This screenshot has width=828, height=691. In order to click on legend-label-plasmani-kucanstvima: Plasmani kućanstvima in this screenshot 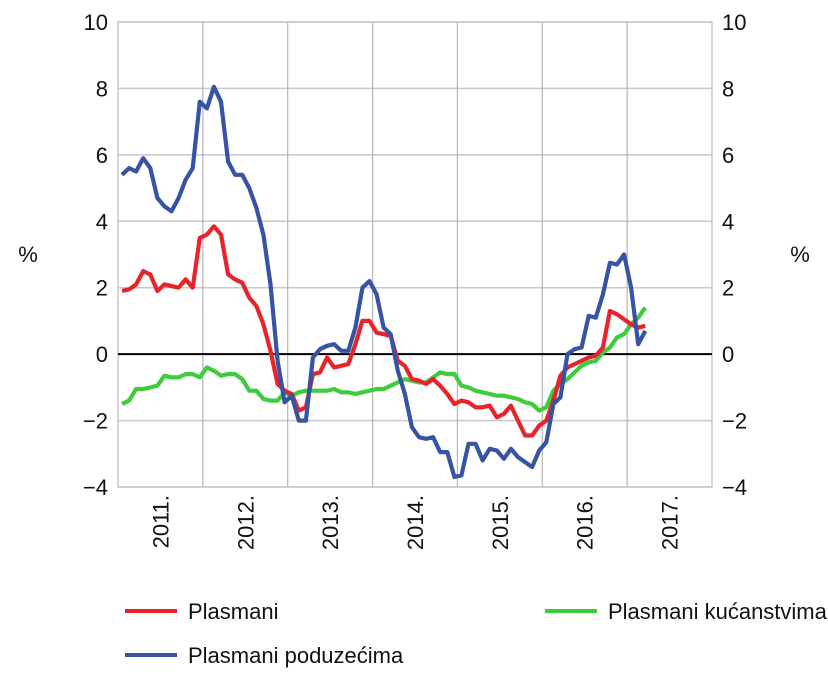, I will do `click(718, 611)`.